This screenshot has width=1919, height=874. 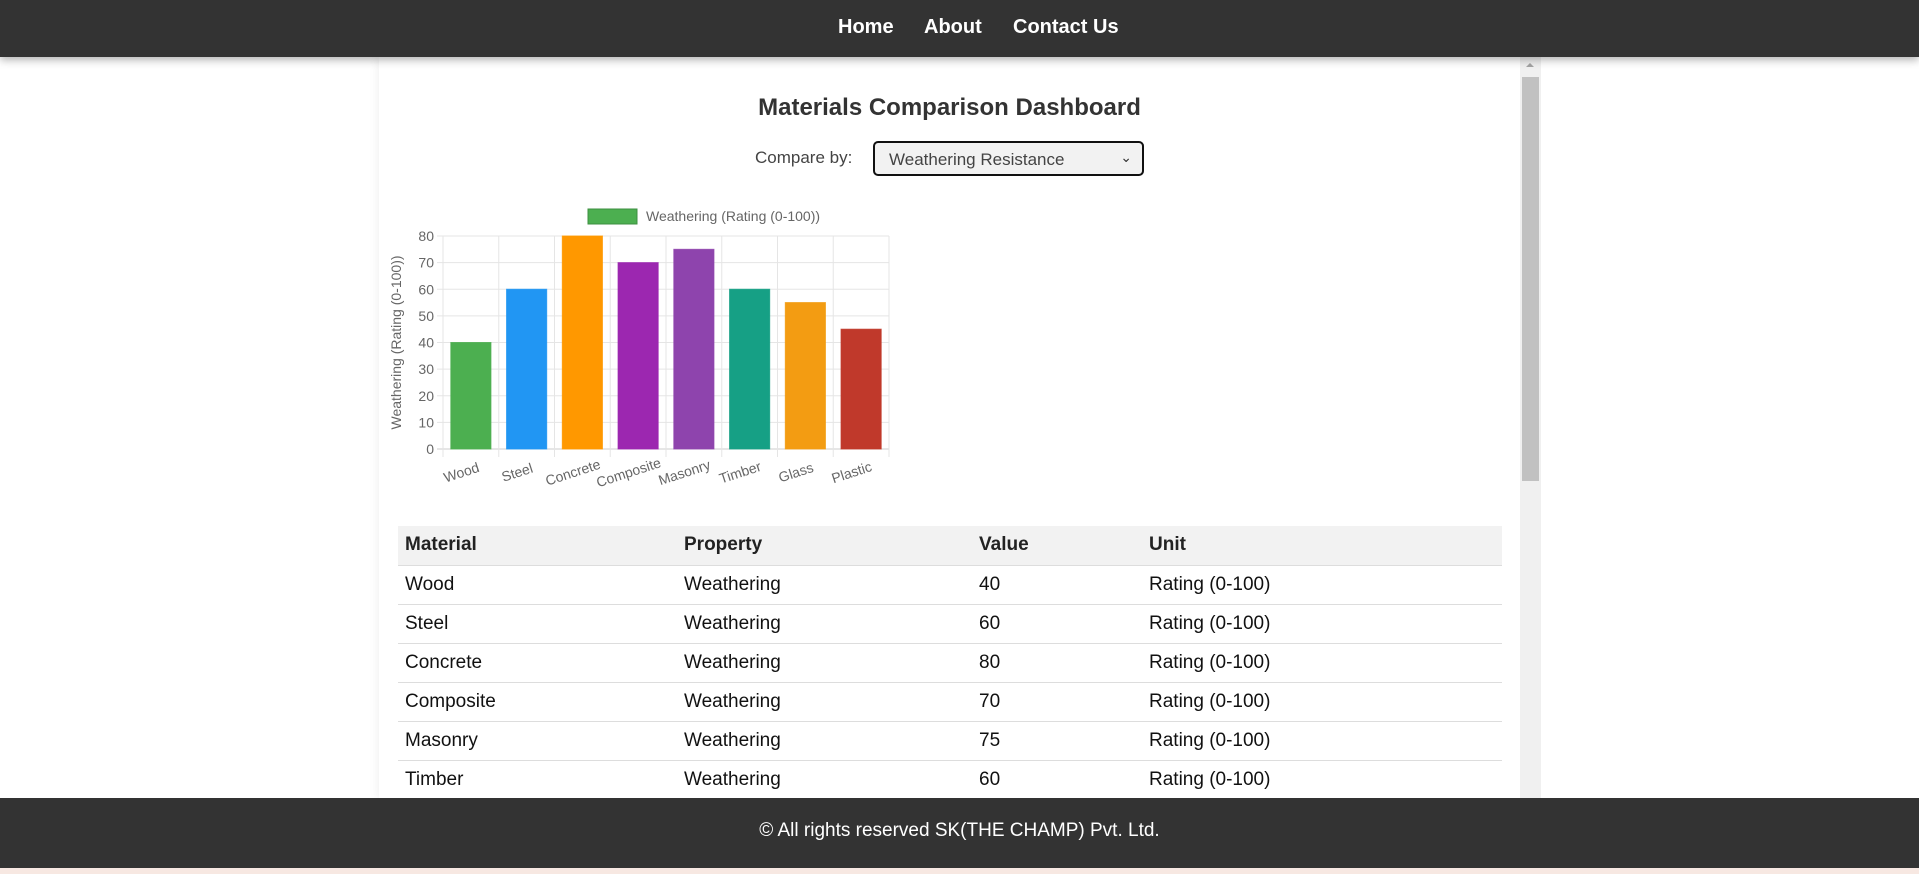 I want to click on y-tick-label: 10, so click(x=426, y=422).